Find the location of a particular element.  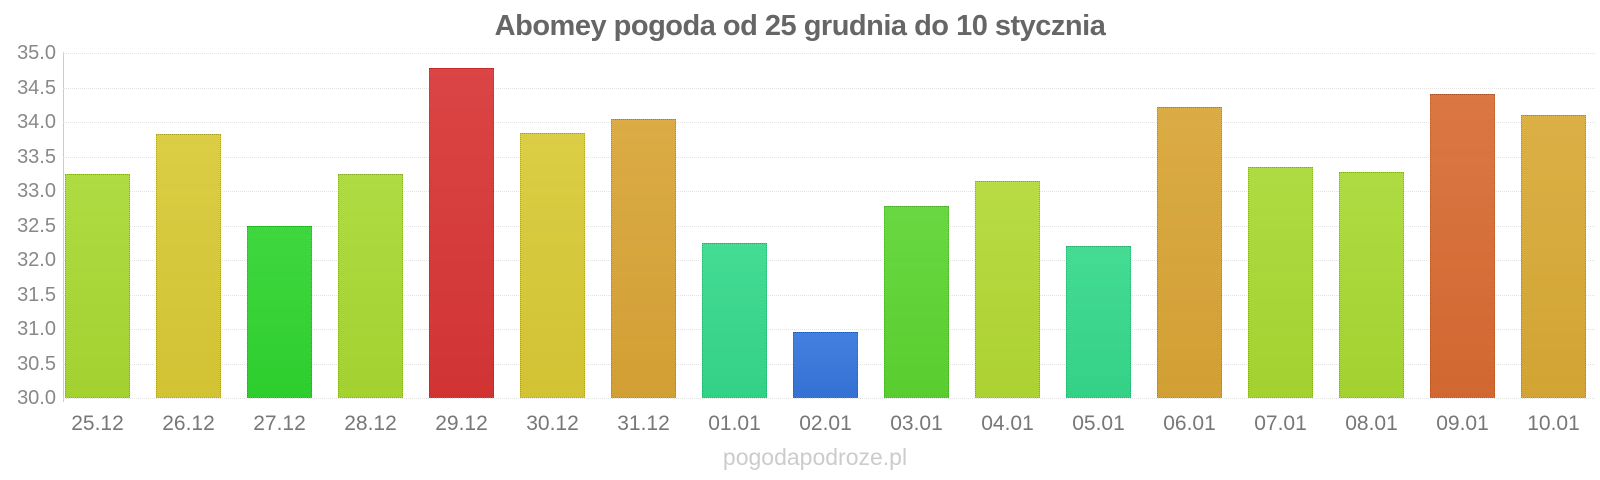

x-tick-label: 04.01 is located at coordinates (1007, 423).